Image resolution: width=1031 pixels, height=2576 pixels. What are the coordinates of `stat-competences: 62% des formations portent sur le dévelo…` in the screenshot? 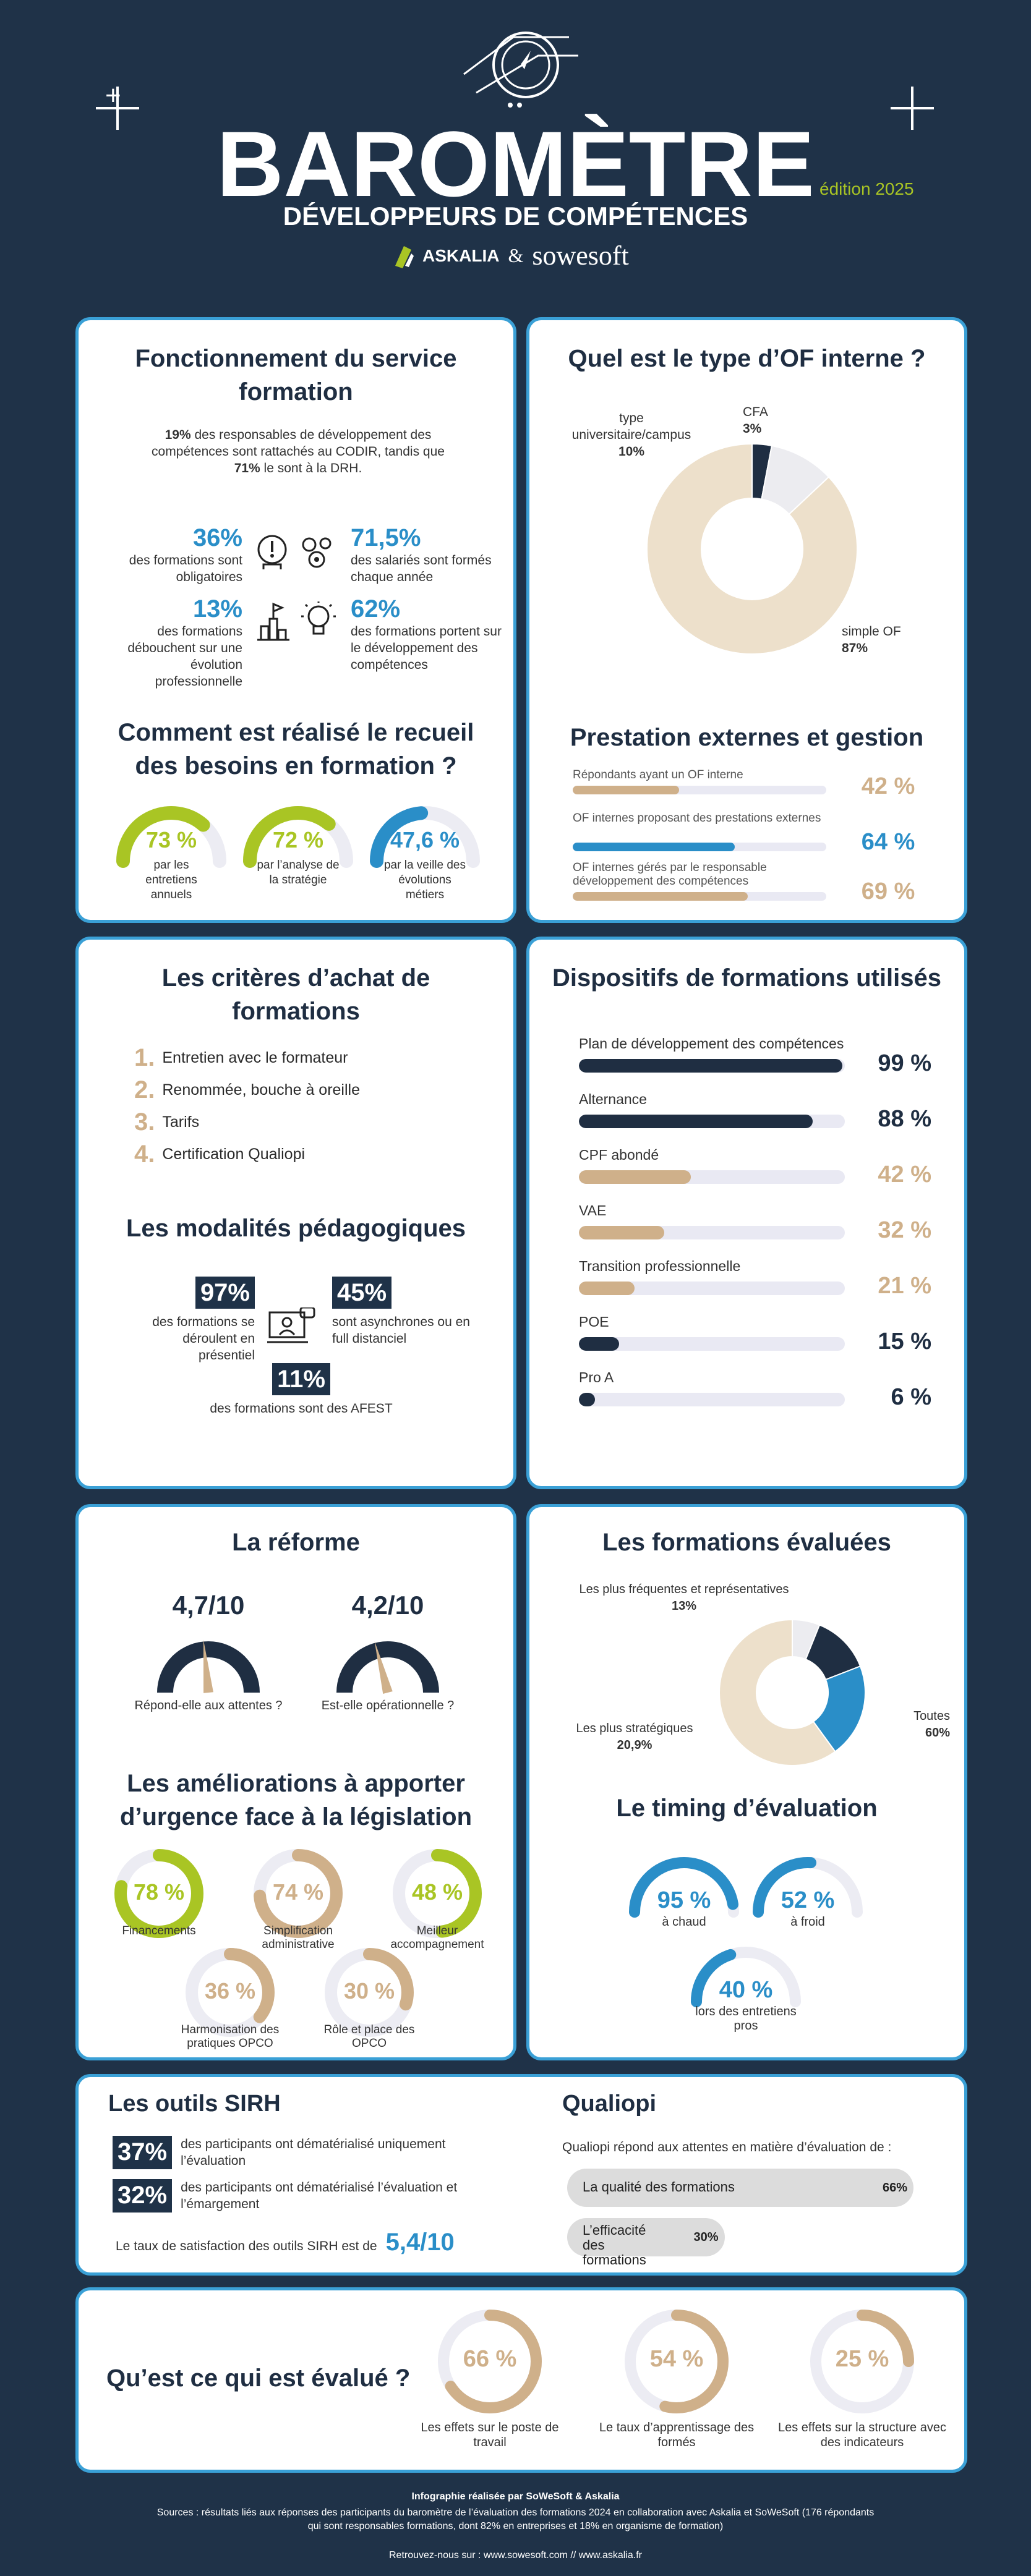 It's located at (428, 634).